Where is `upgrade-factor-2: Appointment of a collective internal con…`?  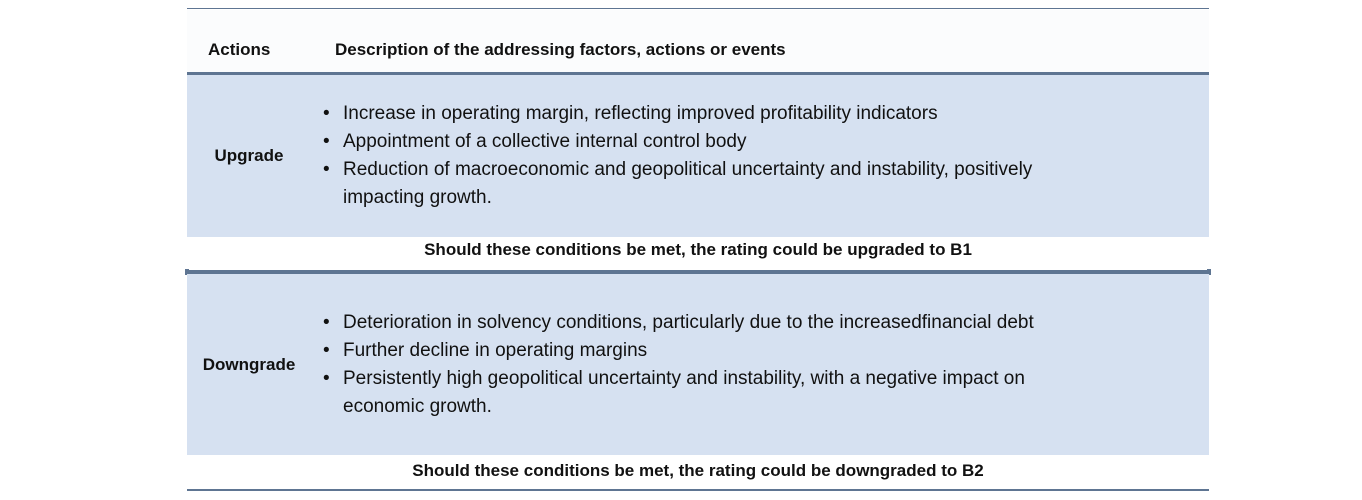 upgrade-factor-2: Appointment of a collective internal con… is located at coordinates (545, 141).